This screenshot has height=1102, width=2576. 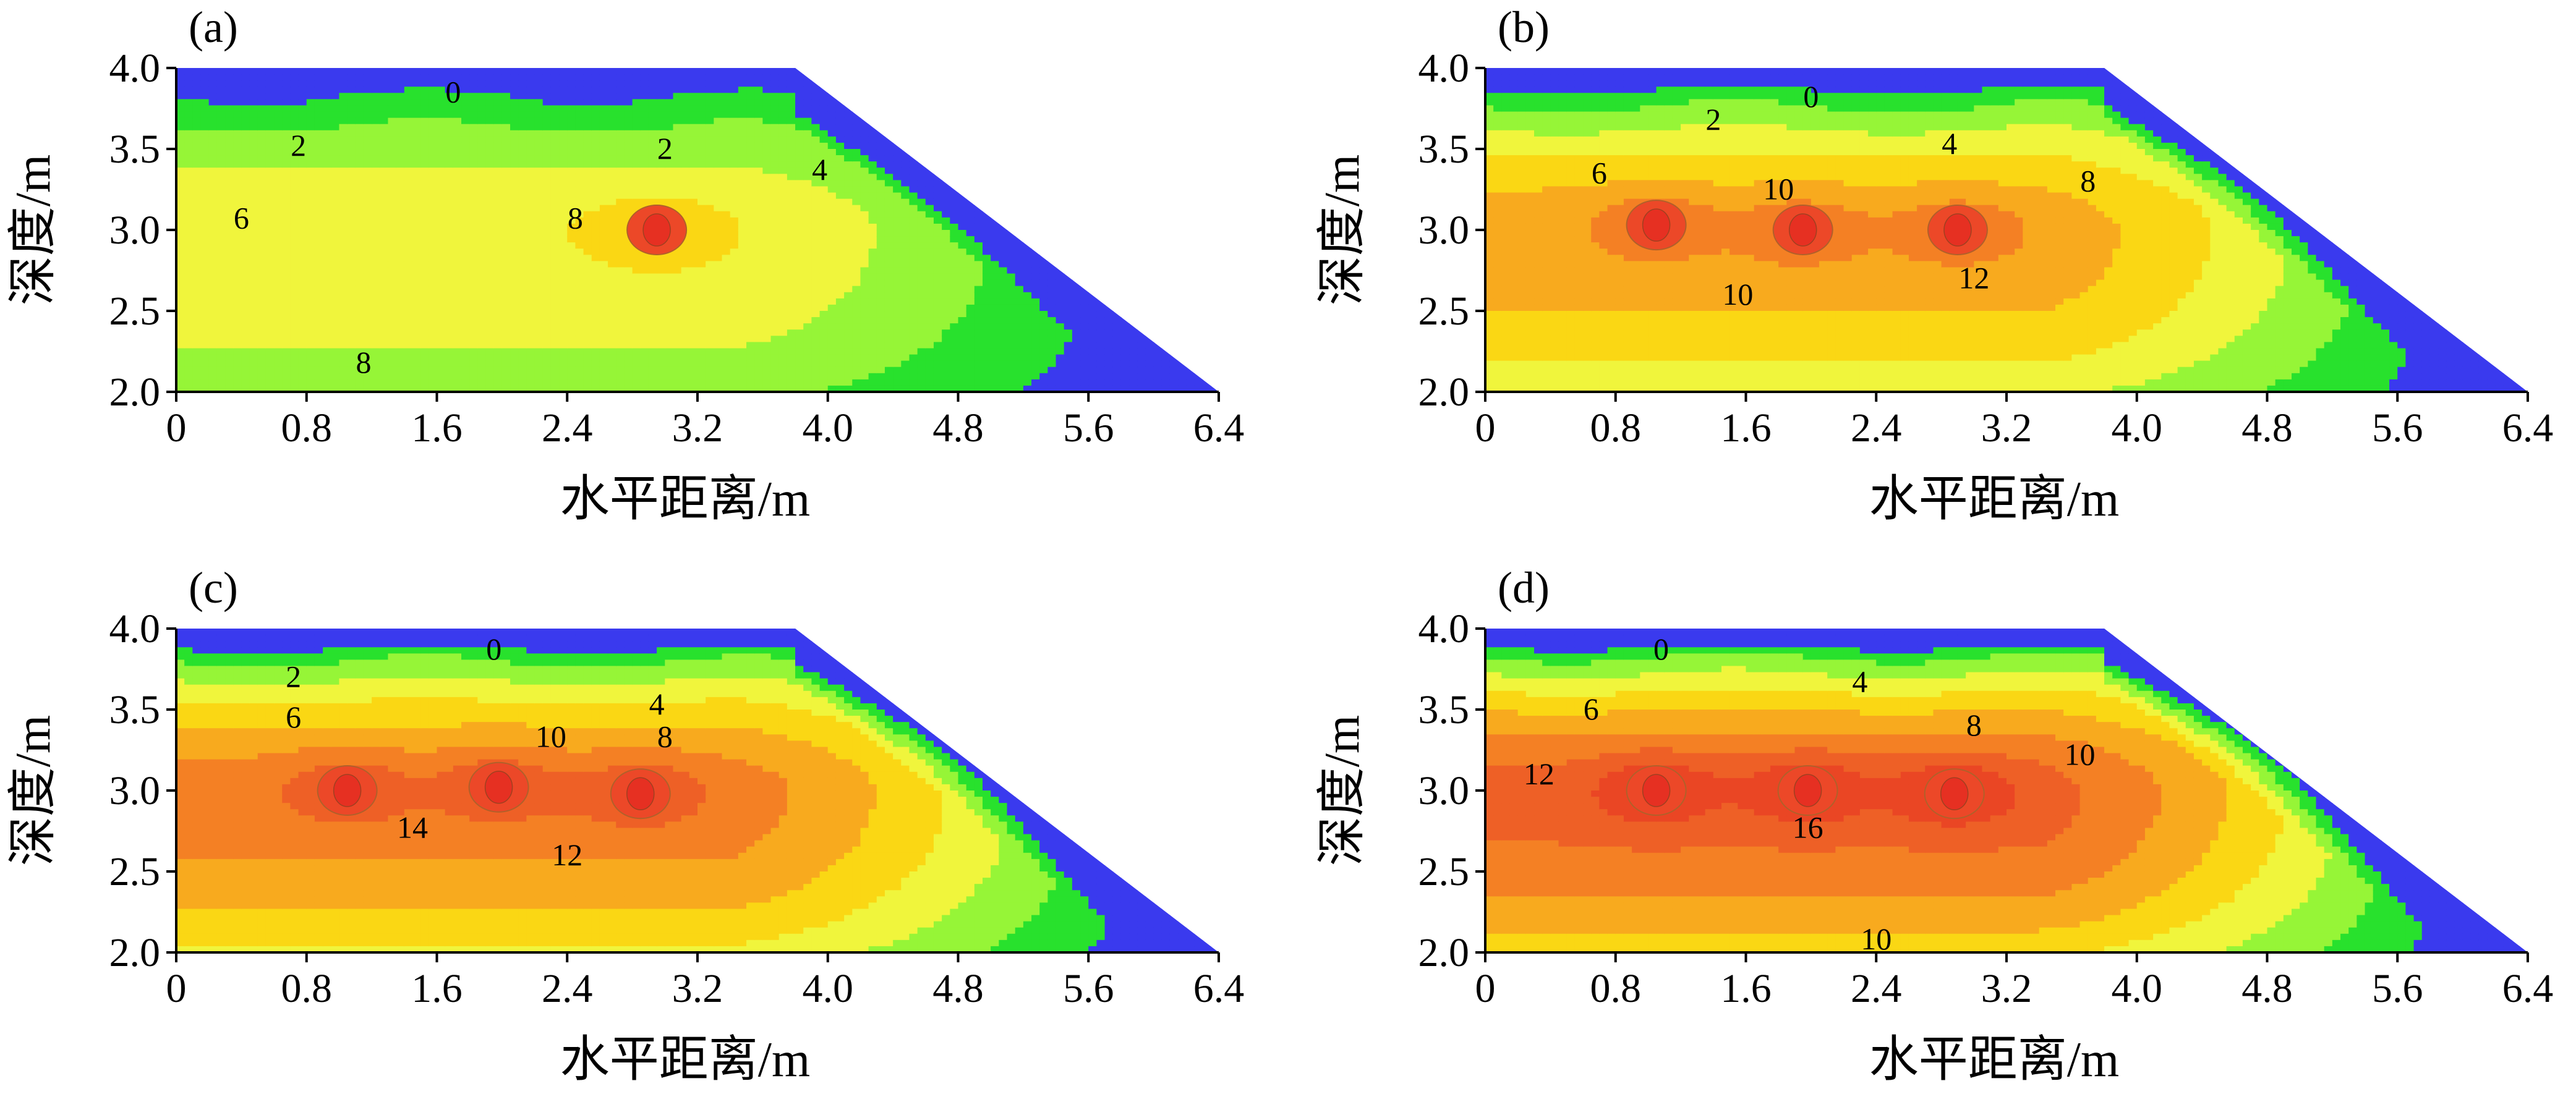 What do you see at coordinates (1524, 27) in the screenshot?
I see `panel-label: (b)` at bounding box center [1524, 27].